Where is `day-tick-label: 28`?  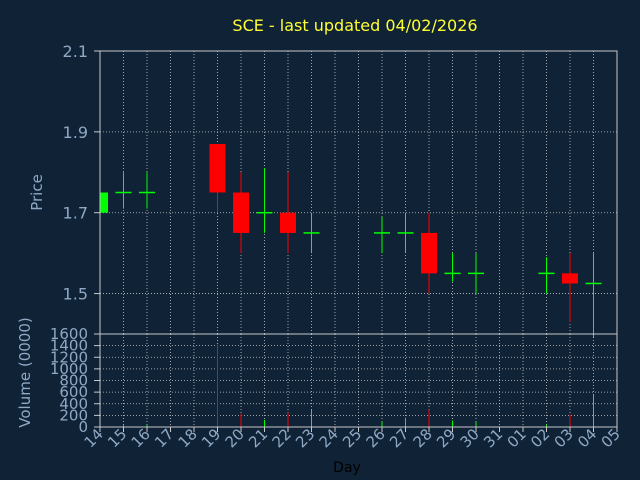 day-tick-label: 28 is located at coordinates (423, 438).